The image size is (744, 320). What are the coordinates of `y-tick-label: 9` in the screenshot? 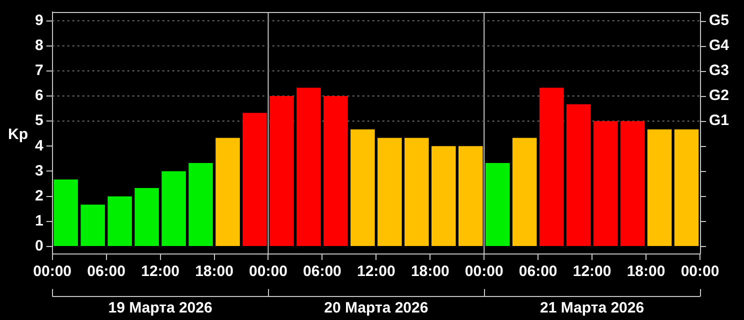 It's located at (39, 20).